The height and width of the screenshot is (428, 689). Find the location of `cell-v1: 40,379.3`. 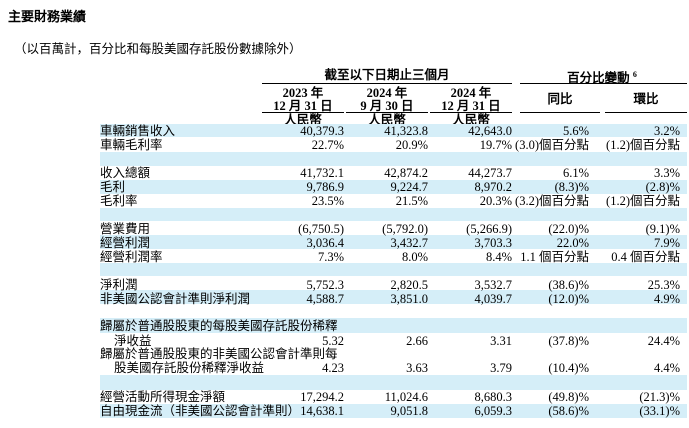

cell-v1: 40,379.3 is located at coordinates (322, 131).